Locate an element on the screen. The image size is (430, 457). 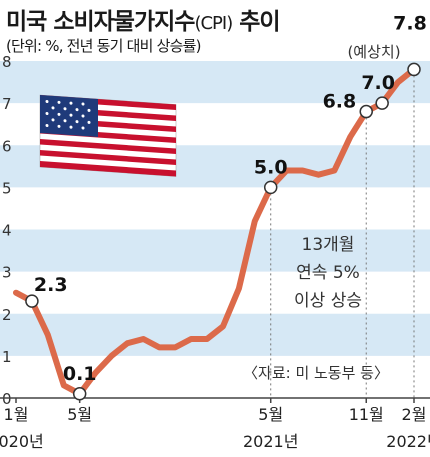
x-tick-year-label: 2022년 is located at coordinates (408, 441).